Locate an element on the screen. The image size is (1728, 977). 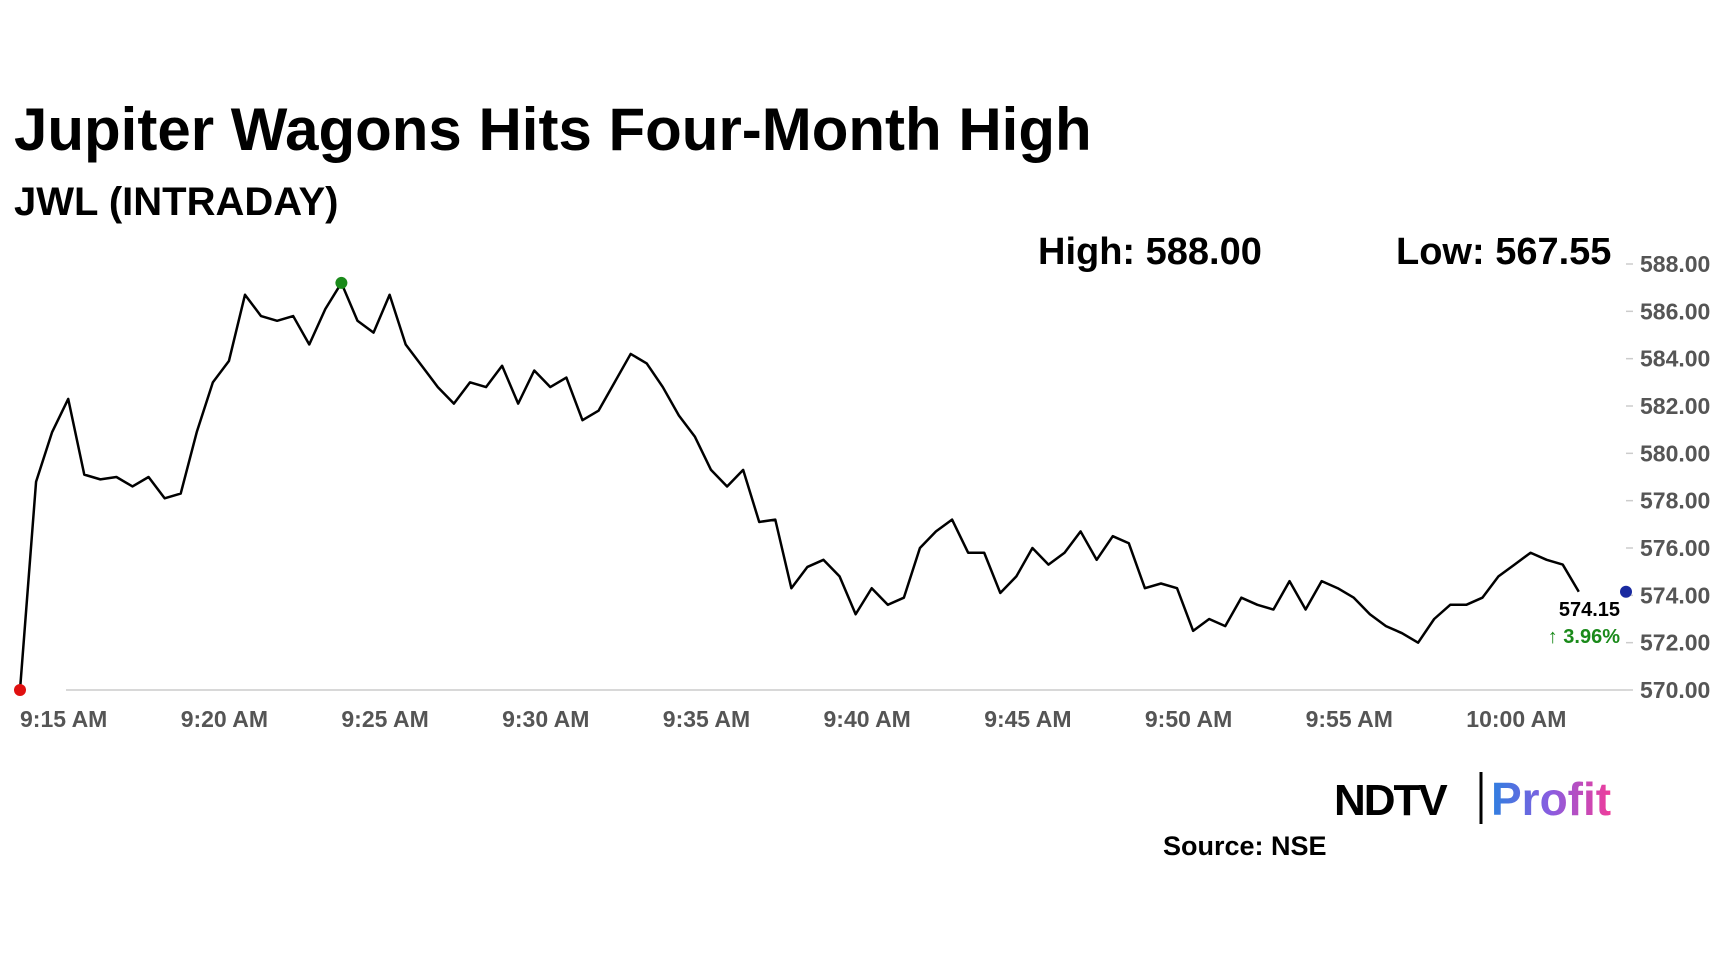
low-annotation: Low: 567.55 is located at coordinates (1503, 252).